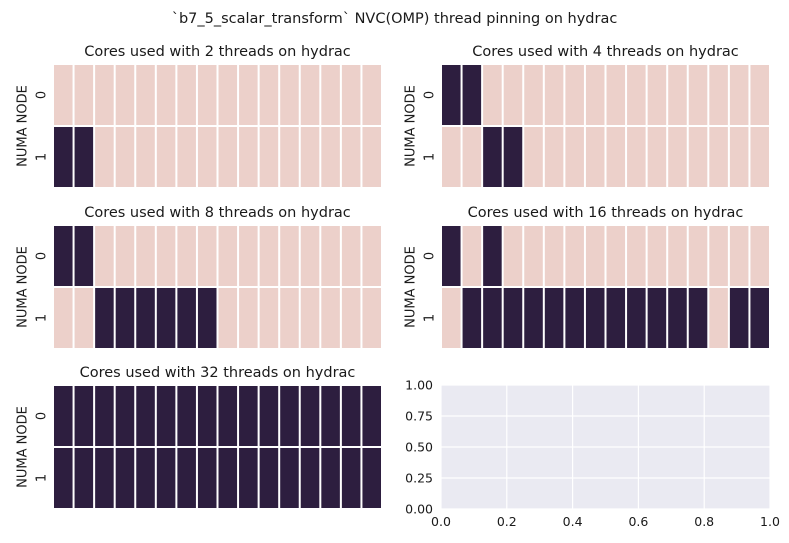 This screenshot has height=543, width=789. I want to click on heatmap-cell-node0-core3, so click(125, 256).